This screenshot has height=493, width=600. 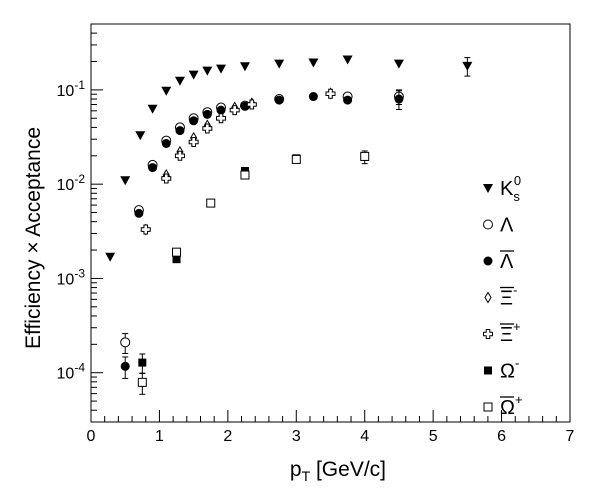 I want to click on legend: Ks0 ΛΛ Ξ- Ξ+ Ω- Ω+, so click(x=503, y=296).